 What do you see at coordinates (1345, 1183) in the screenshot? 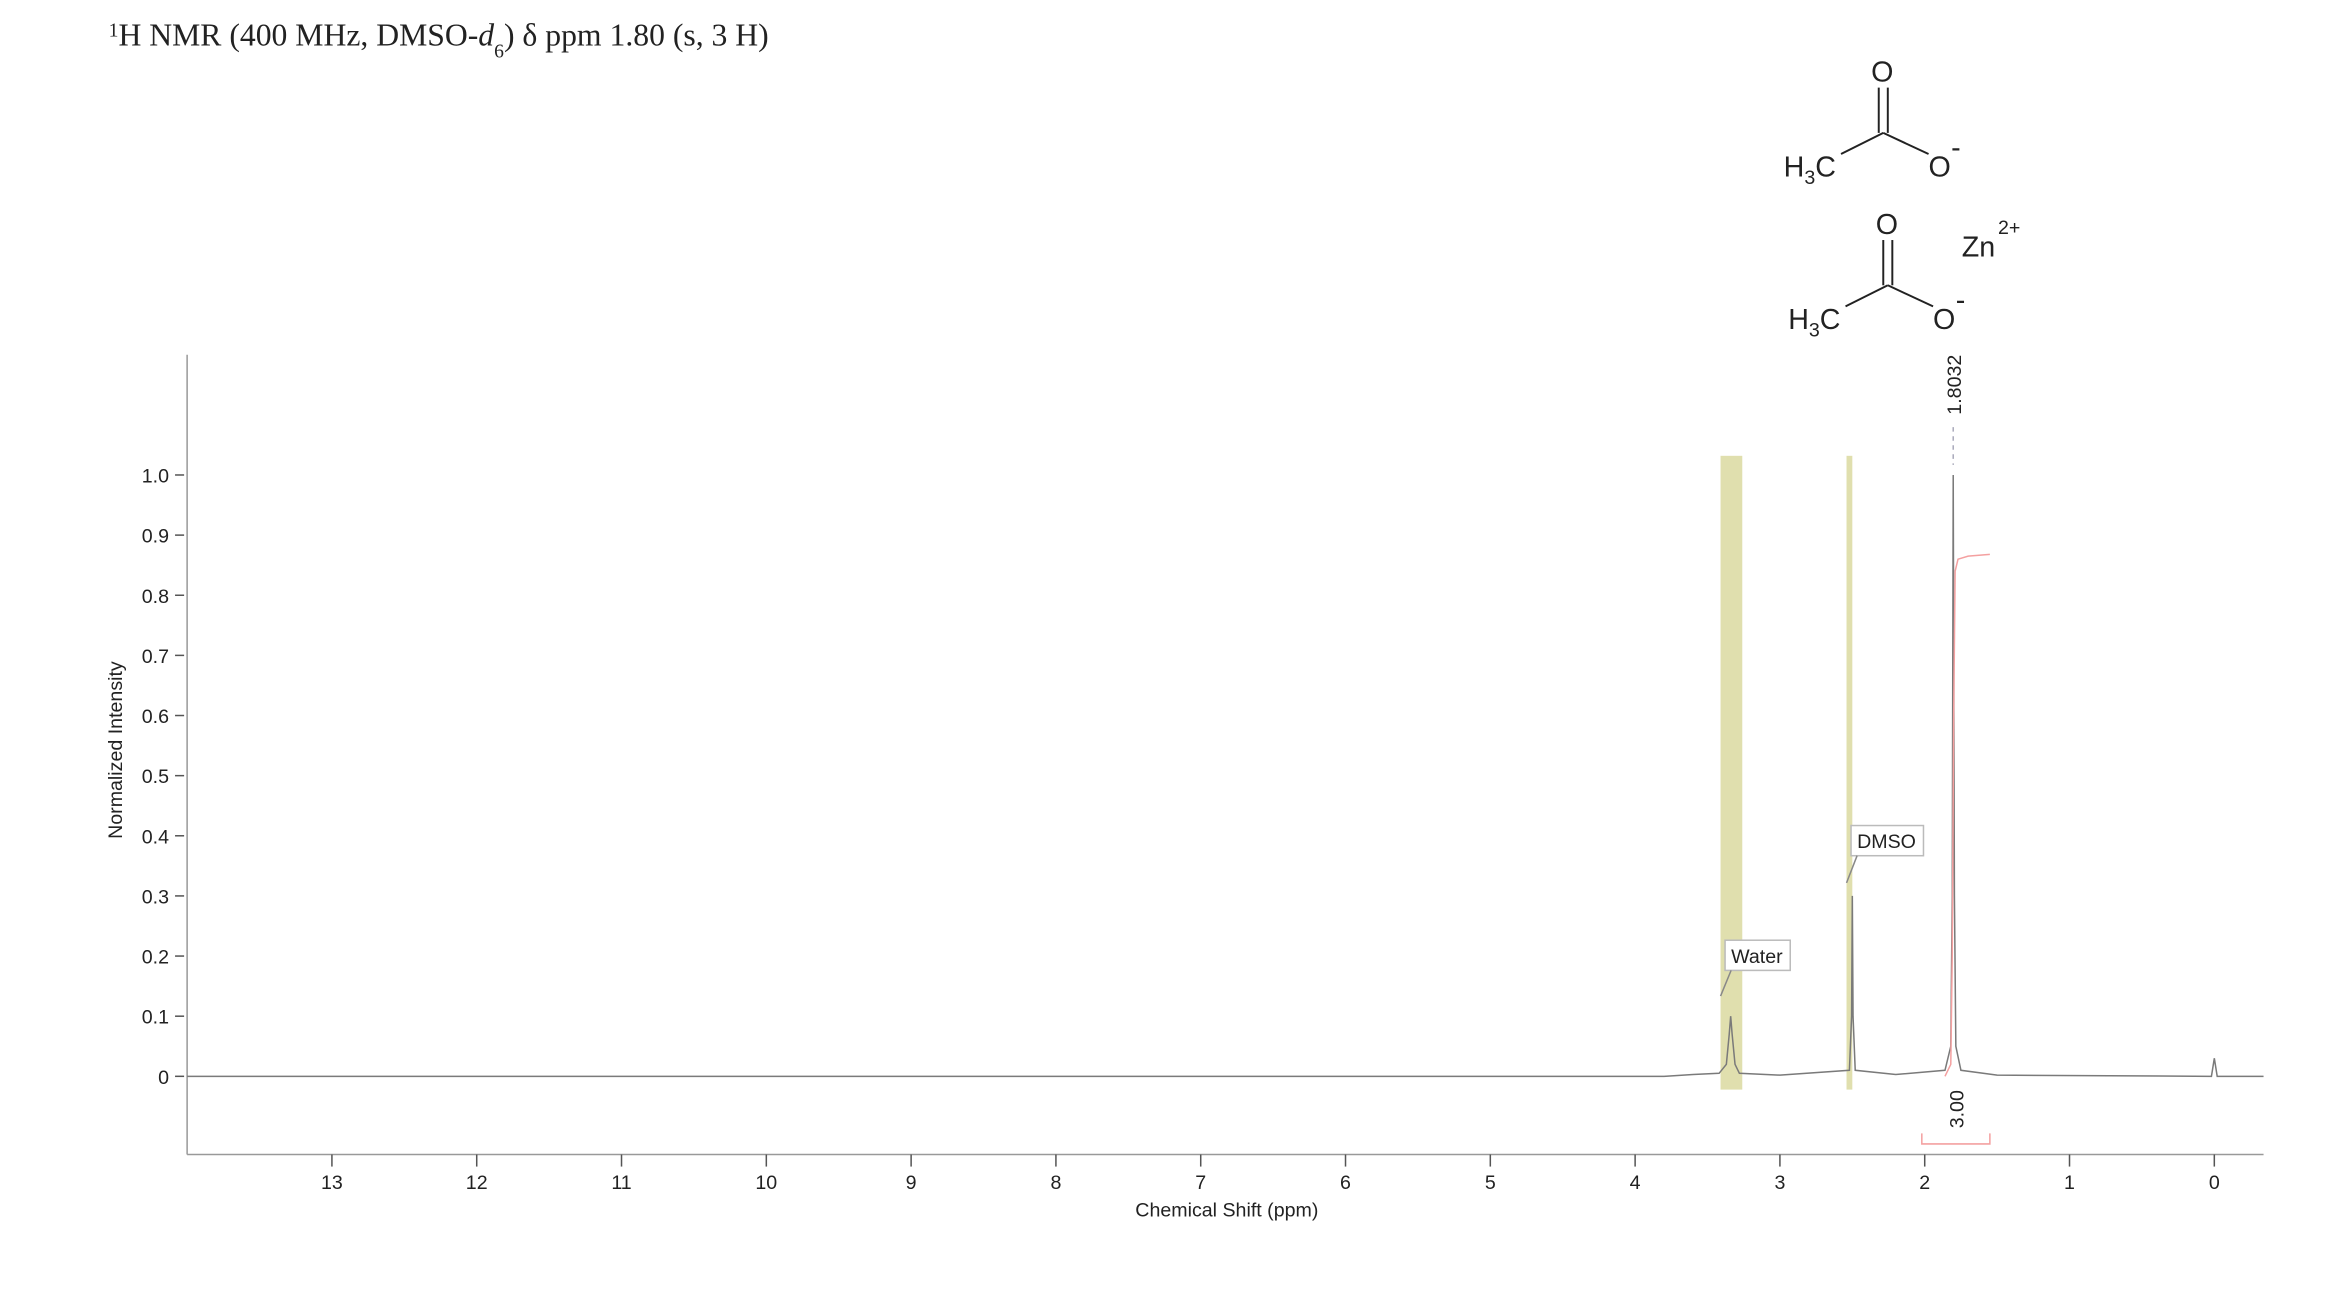
I see `x-tick-label: 6` at bounding box center [1345, 1183].